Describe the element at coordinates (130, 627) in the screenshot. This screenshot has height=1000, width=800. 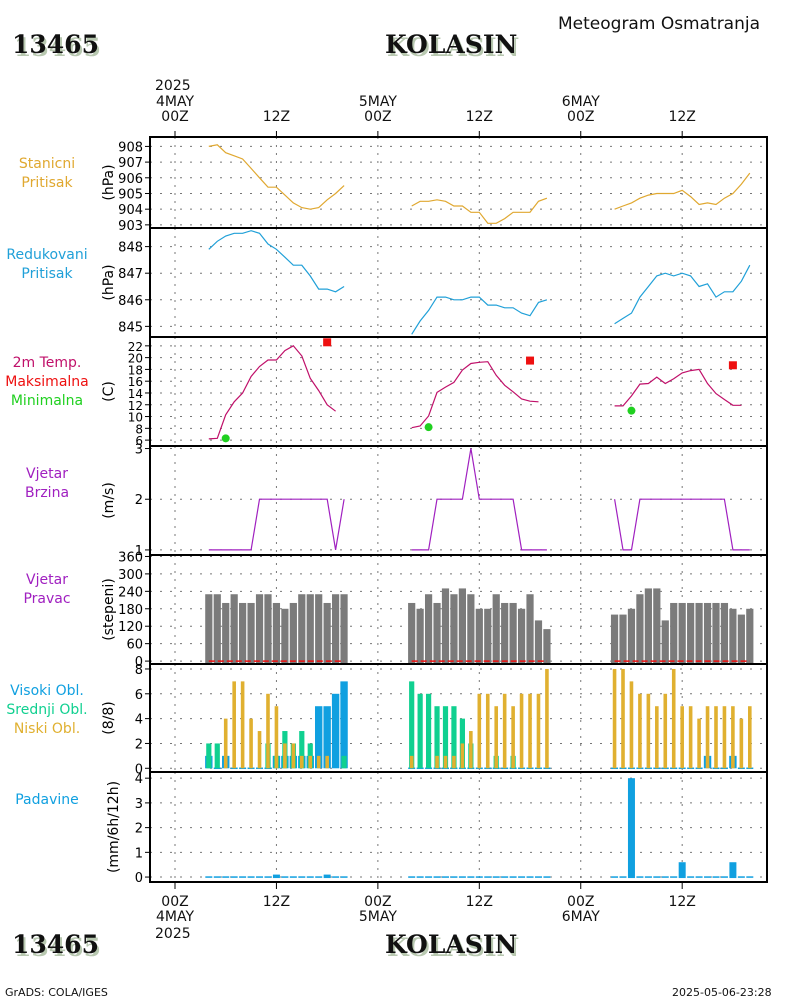
I see `y-tick-label: 120` at that location.